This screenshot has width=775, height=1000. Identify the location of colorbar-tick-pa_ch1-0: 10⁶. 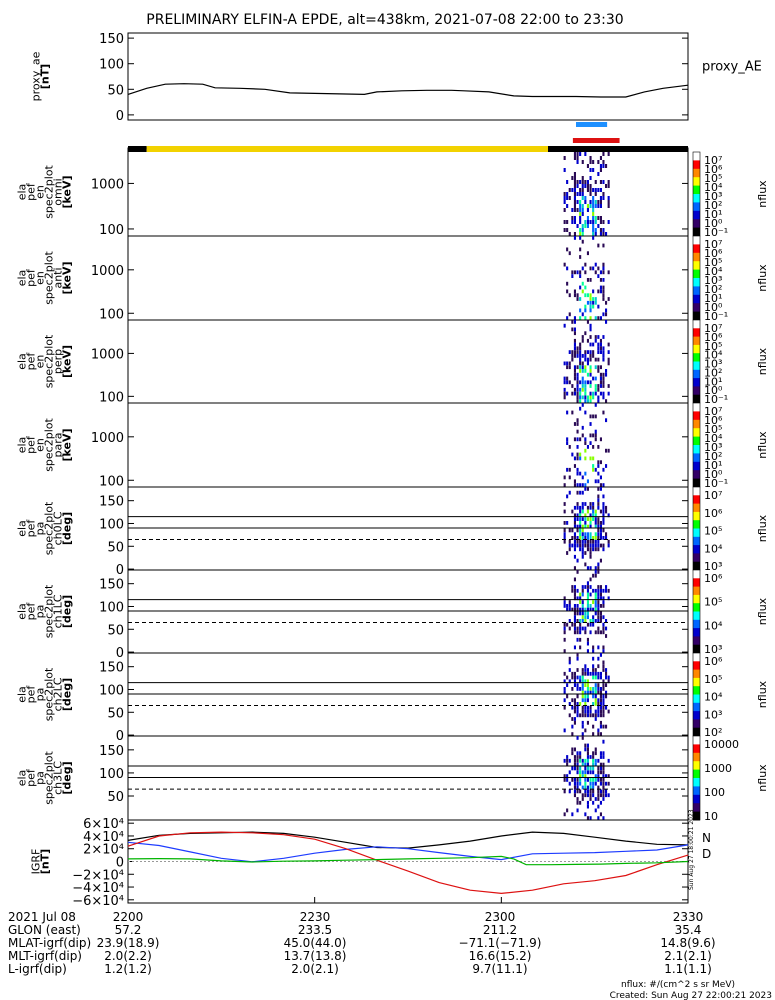
(713, 578).